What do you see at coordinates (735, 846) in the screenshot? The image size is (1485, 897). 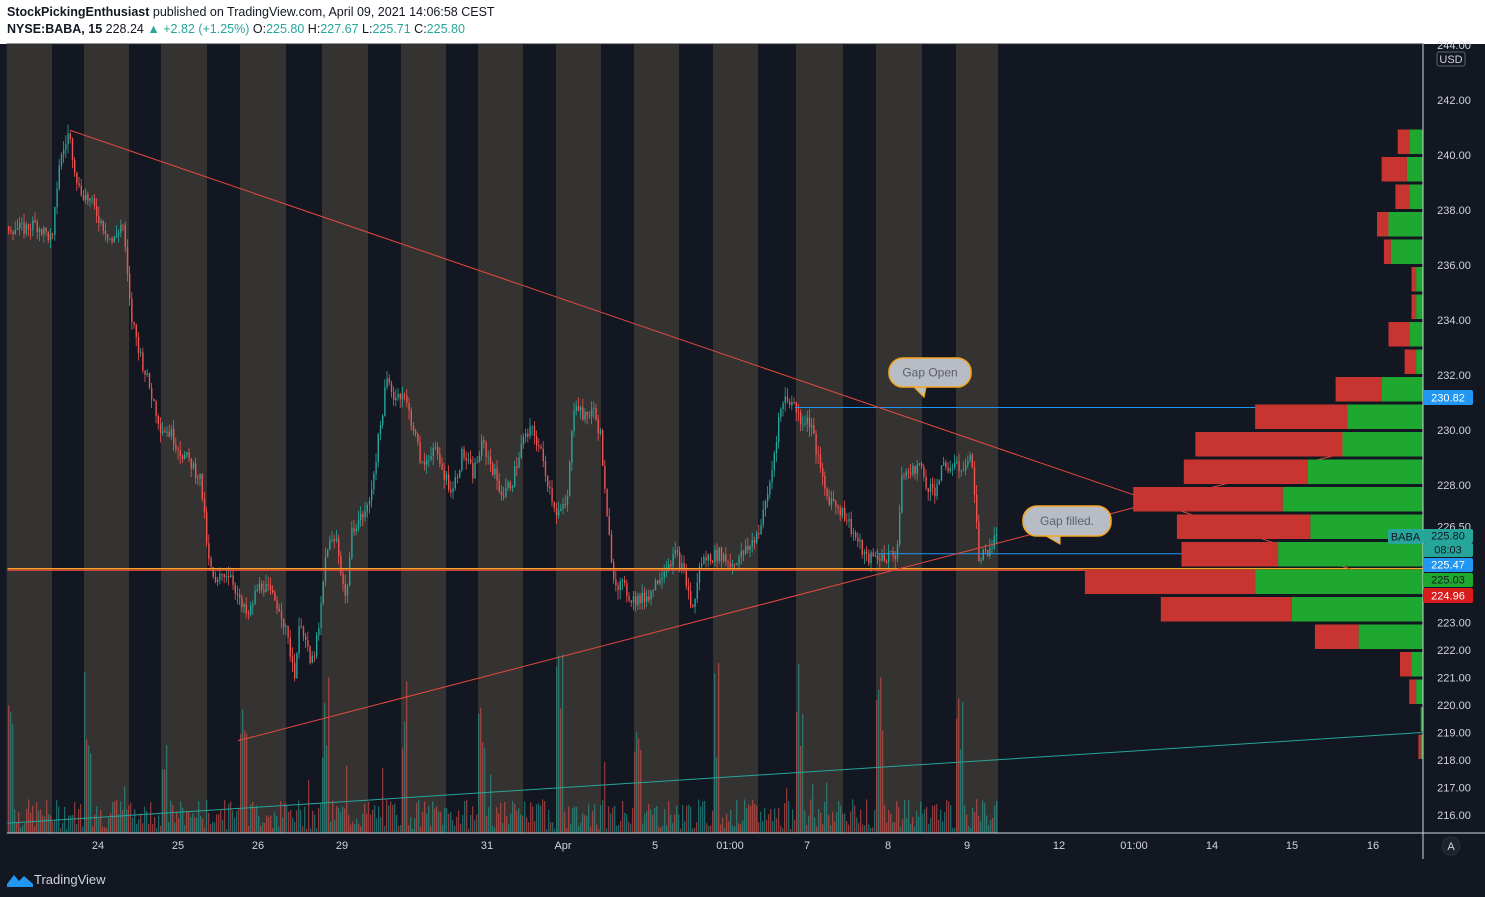 I see `time-axis: 24 25 26 29 31 Apr 5 01:00 7 8 9 12 01:00 14 15 16` at bounding box center [735, 846].